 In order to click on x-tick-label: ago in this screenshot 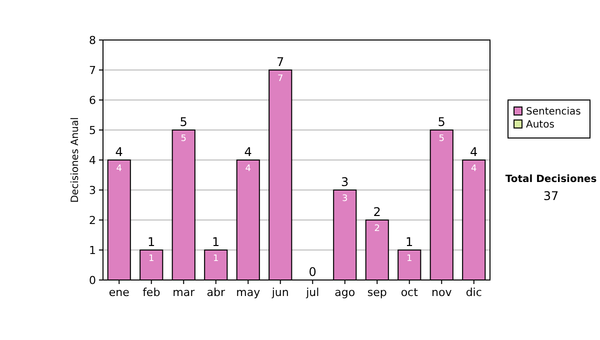, I will do `click(345, 292)`.